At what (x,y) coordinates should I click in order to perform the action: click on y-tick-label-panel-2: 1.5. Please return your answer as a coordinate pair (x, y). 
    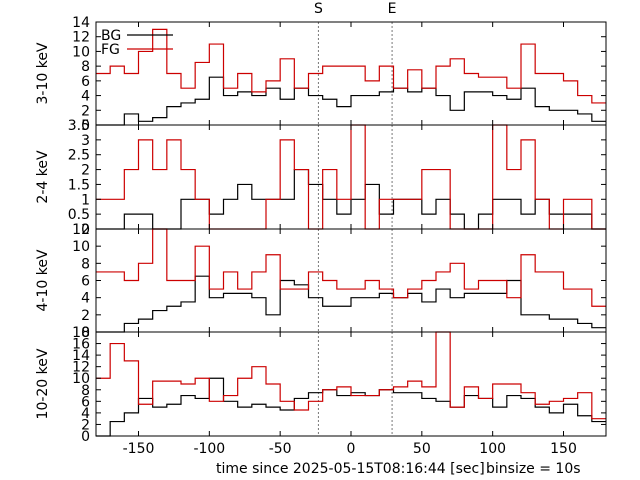
    Looking at the image, I should click on (79, 185).